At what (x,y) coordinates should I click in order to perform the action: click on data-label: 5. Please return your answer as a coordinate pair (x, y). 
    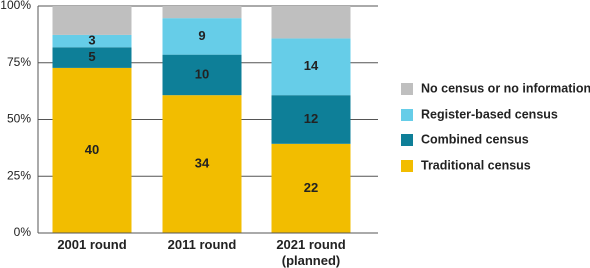
    Looking at the image, I should click on (91, 56).